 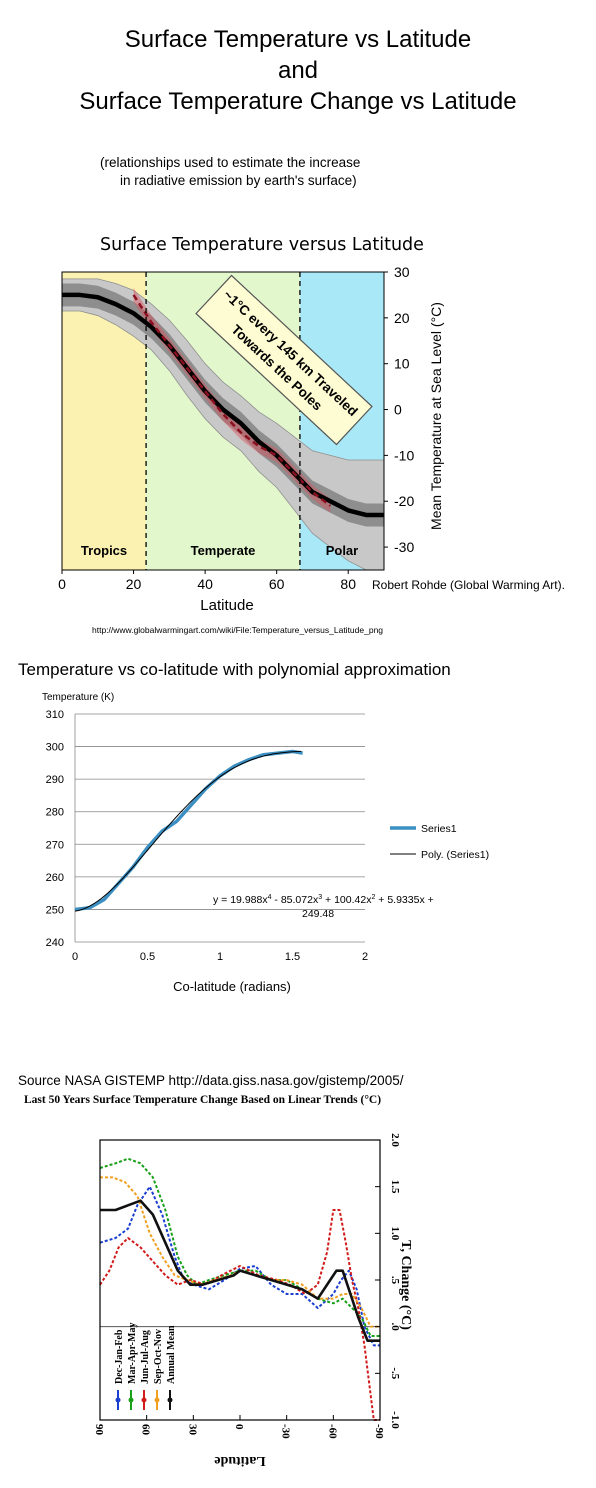 I want to click on y-axis-label: Mean Temperature at Sea Level (°C), so click(x=436, y=416).